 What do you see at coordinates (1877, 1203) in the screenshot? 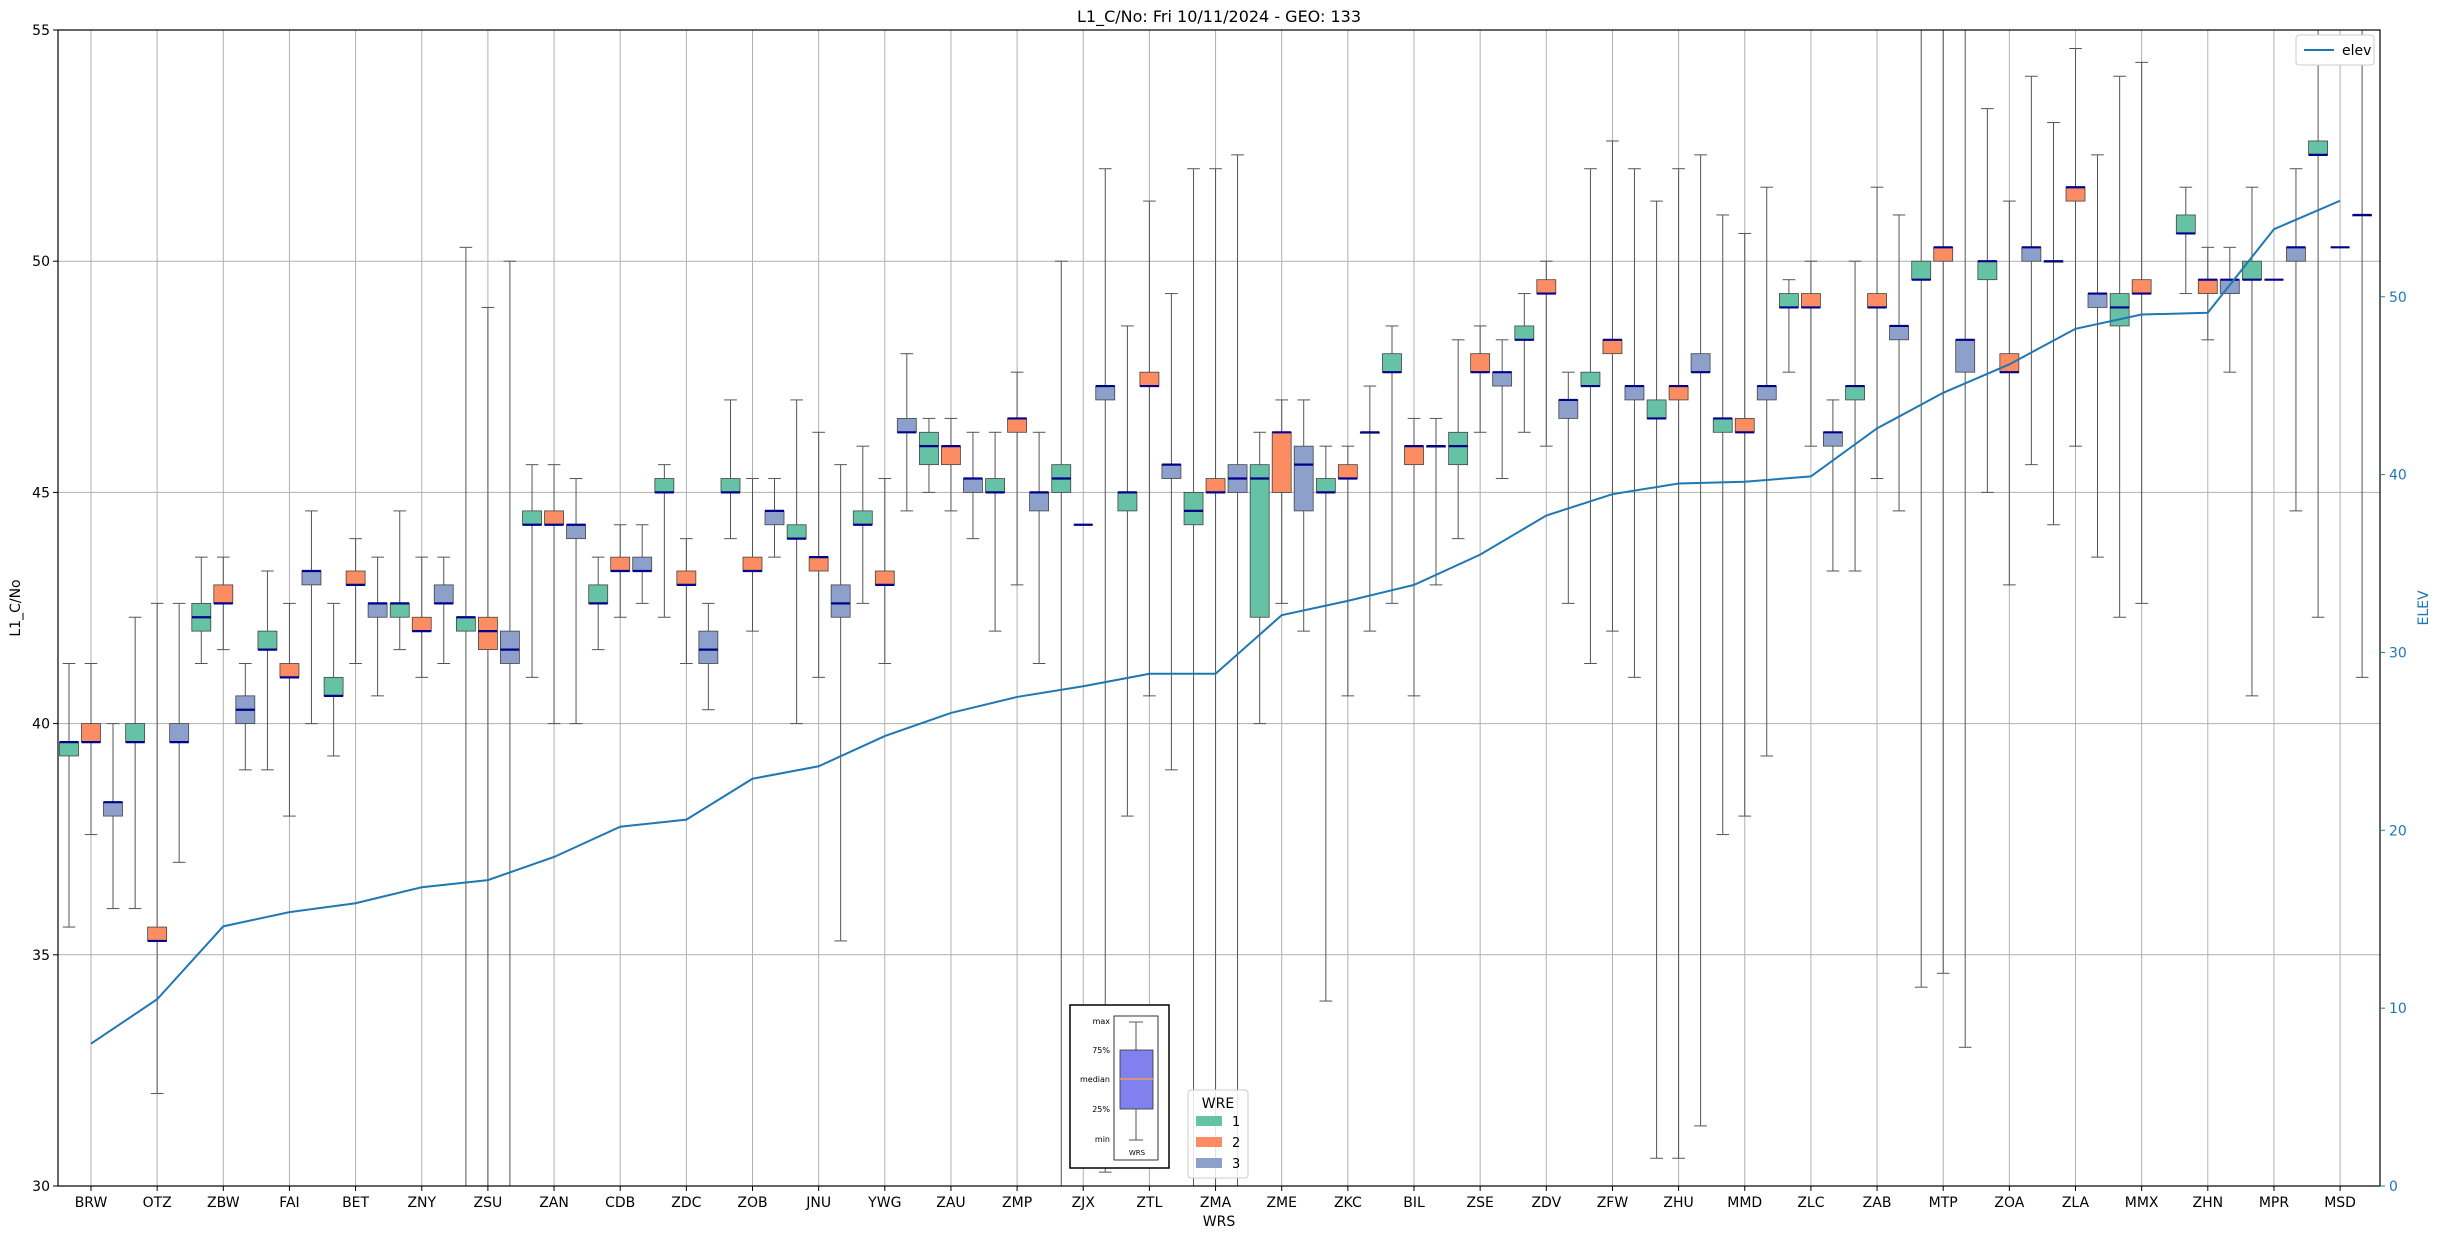
I see `x-tick-label: ZAB` at bounding box center [1877, 1203].